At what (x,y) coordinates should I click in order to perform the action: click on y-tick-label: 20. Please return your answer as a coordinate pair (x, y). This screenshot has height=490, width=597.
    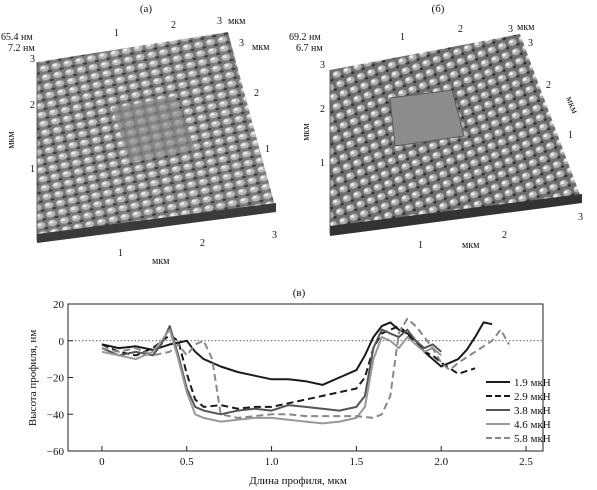
    Looking at the image, I should click on (59, 305).